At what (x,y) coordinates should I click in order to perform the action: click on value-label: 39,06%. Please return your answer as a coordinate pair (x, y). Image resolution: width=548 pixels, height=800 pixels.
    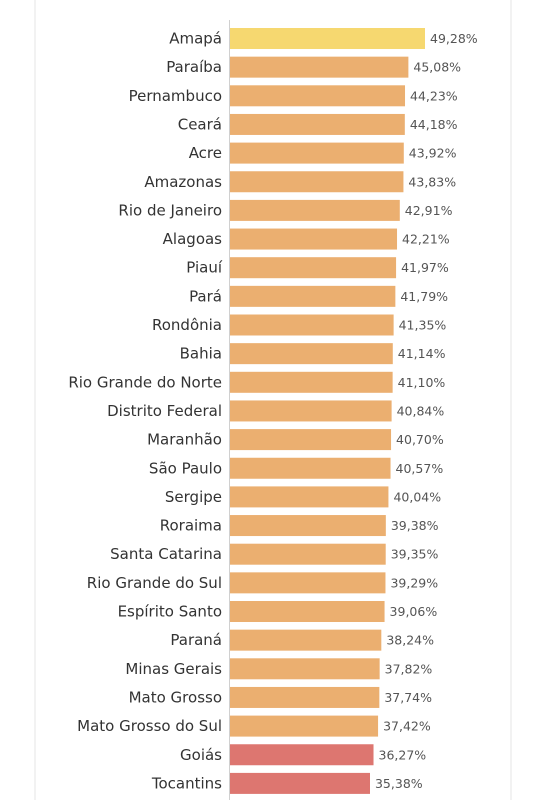
    Looking at the image, I should click on (414, 611).